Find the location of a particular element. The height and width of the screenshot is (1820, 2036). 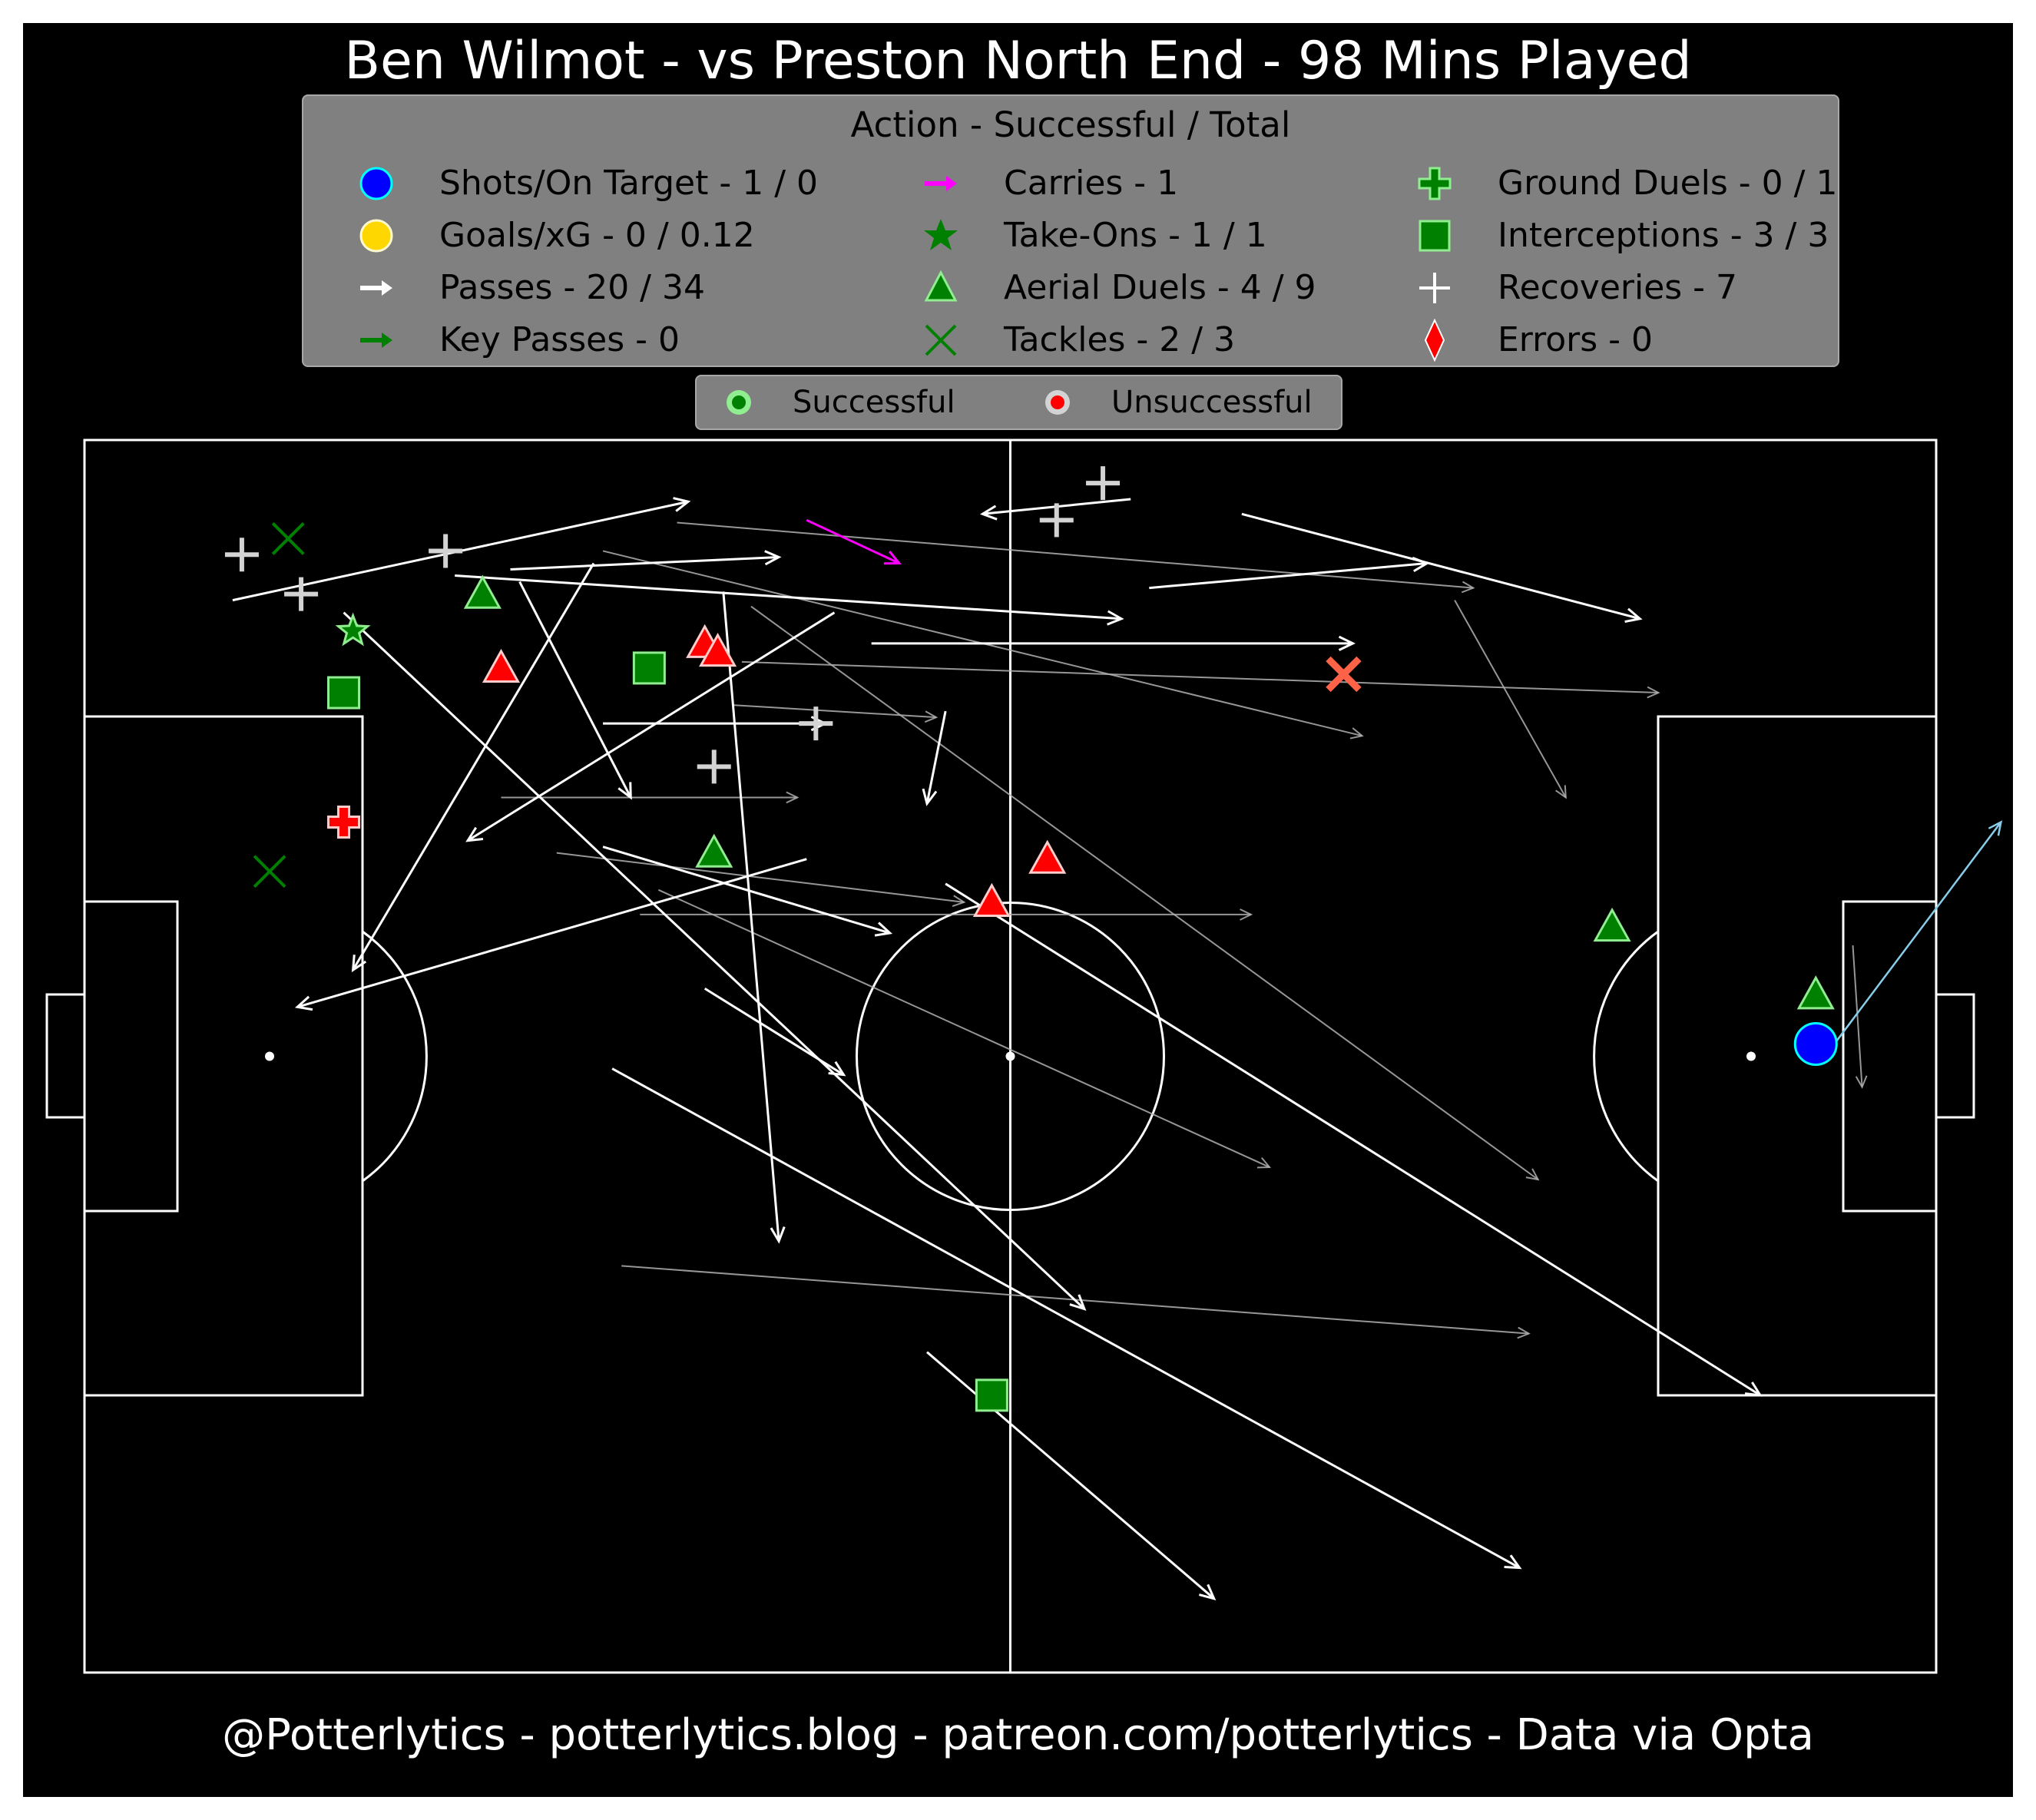

diamond-icon is located at coordinates (1434, 340).